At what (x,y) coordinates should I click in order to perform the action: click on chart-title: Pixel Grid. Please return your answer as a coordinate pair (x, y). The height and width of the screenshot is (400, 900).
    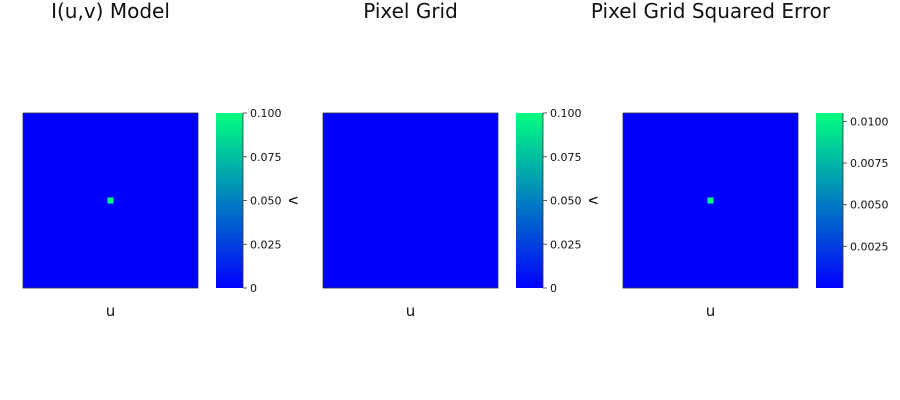
    Looking at the image, I should click on (410, 11).